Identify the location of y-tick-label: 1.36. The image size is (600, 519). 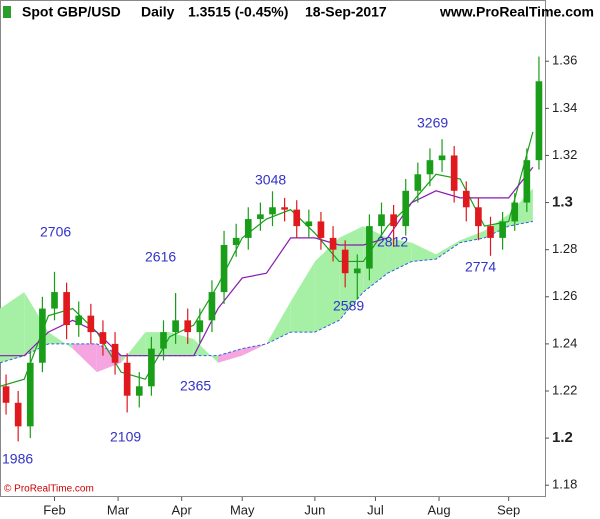
(564, 60).